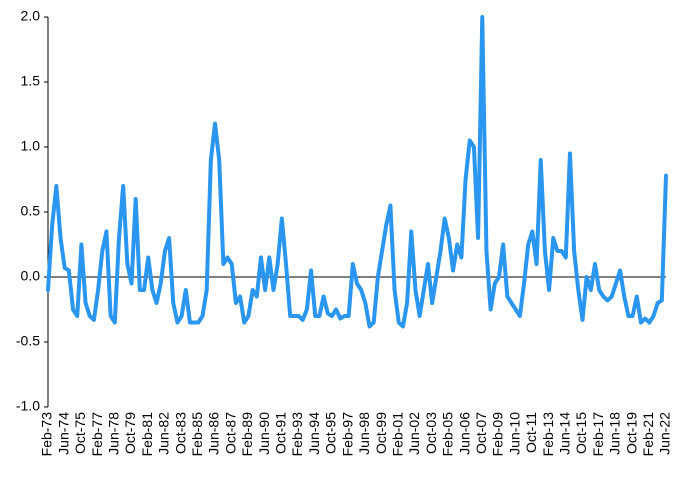  I want to click on x-tick-label: Oct-83, so click(180, 433).